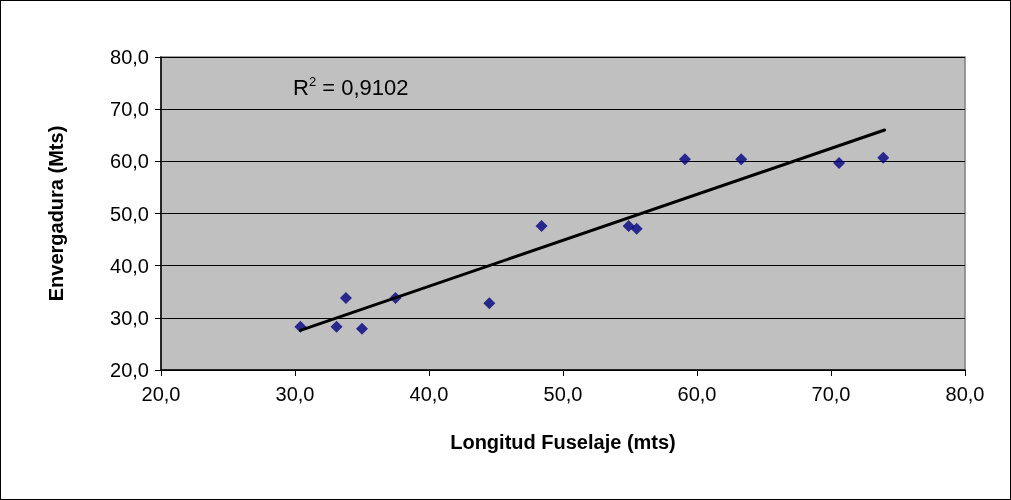  What do you see at coordinates (161, 394) in the screenshot?
I see `x-tick-label: 20,0` at bounding box center [161, 394].